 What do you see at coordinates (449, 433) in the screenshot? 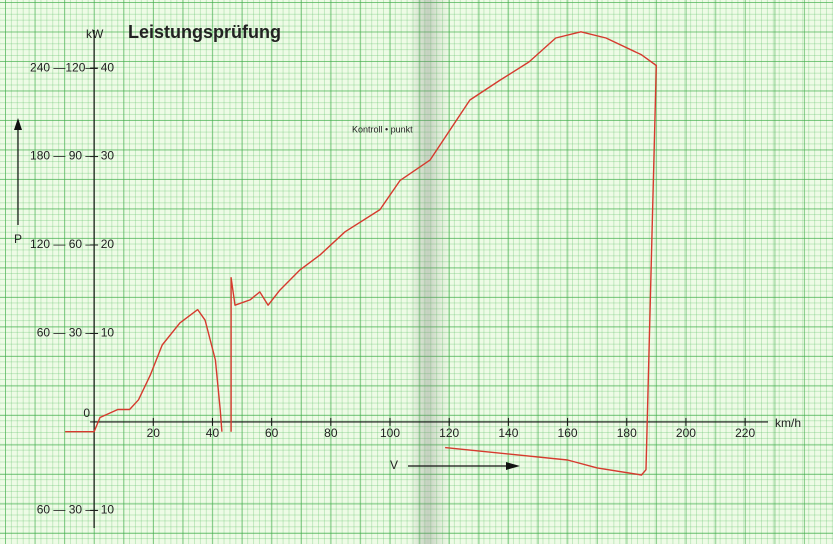
I see `x-tick-label: 120` at bounding box center [449, 433].